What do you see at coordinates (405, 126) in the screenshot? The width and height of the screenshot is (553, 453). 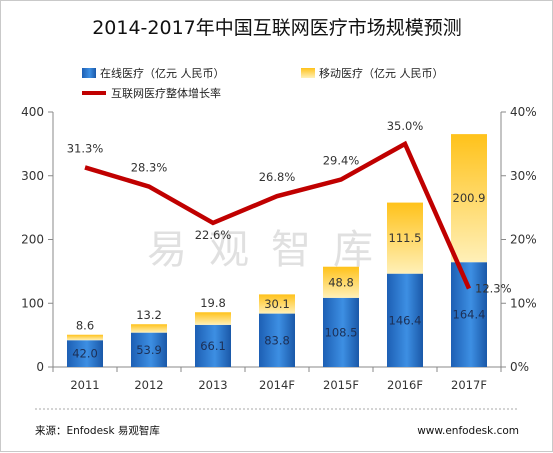 I see `data-label-growth: 35.0%` at bounding box center [405, 126].